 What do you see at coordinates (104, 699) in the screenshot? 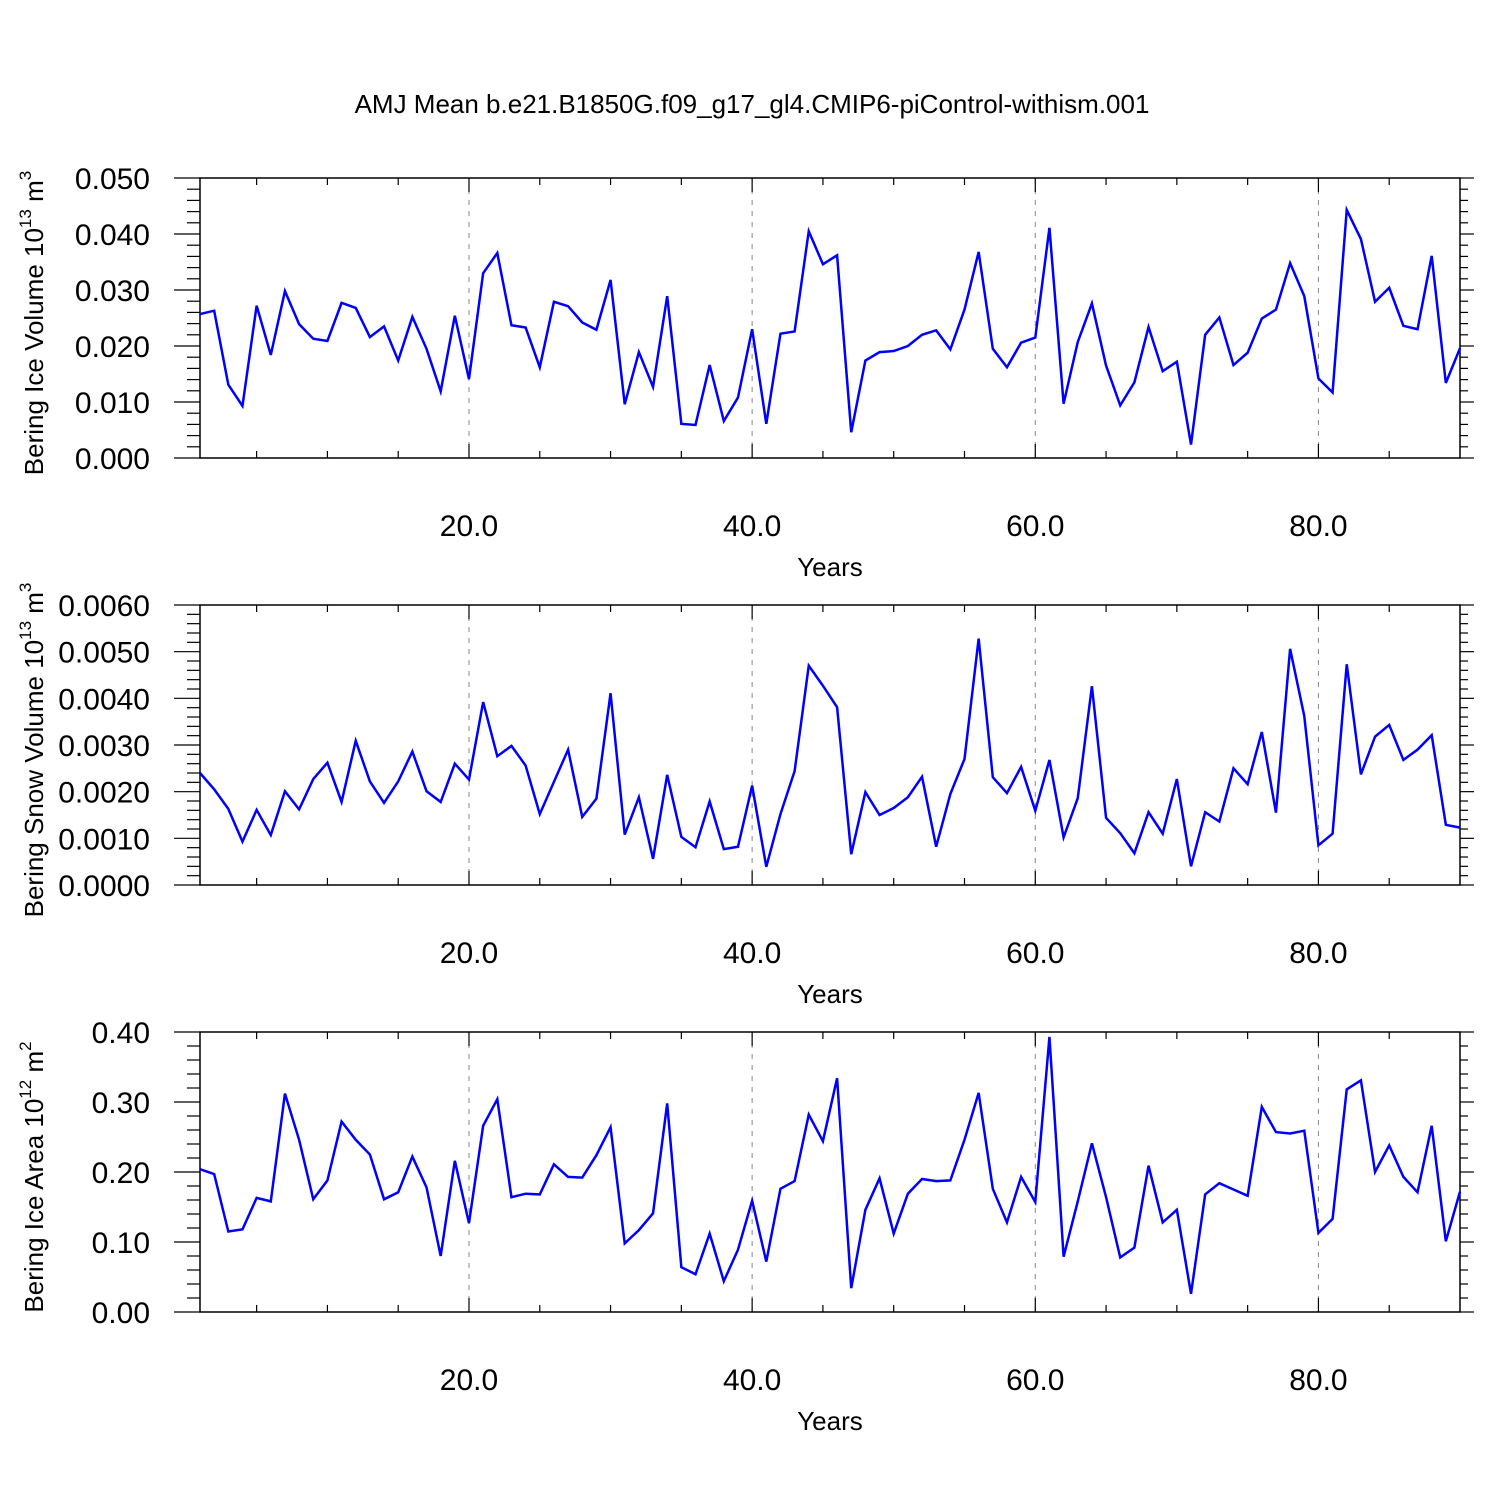
I see `y-tick-label: 0.0040` at bounding box center [104, 699].